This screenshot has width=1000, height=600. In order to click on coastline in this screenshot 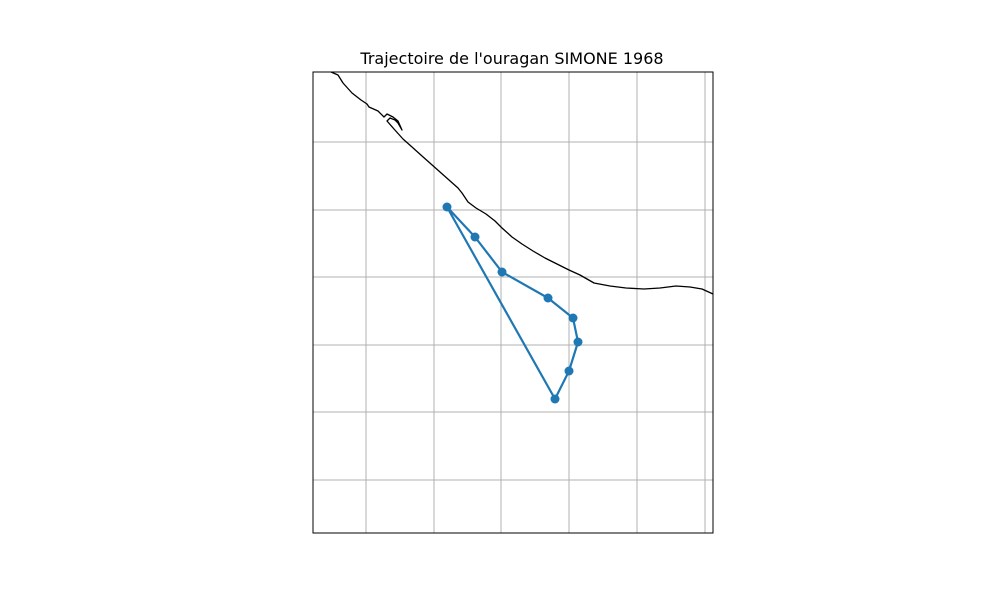, I will do `click(522, 183)`.